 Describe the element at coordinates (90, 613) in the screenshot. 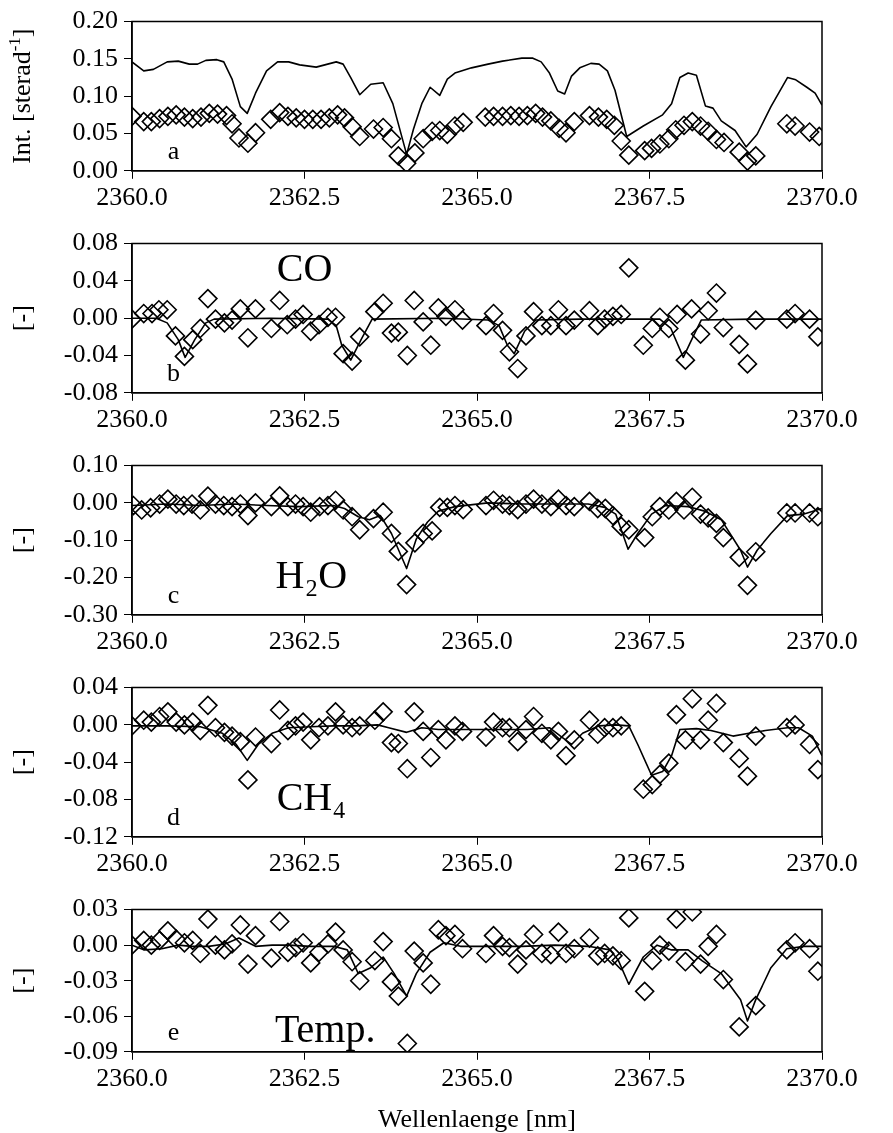

I see `y-tick-label: -0.30` at that location.